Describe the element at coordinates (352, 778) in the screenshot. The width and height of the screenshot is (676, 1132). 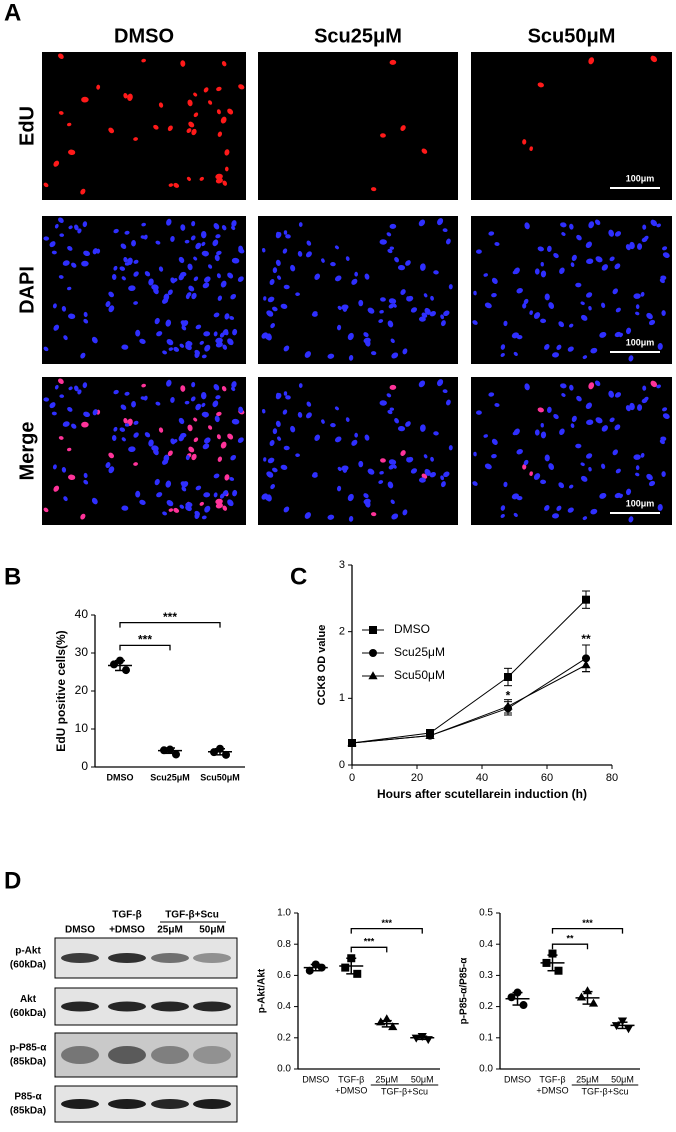
I see `x-tick-label: 0` at that location.